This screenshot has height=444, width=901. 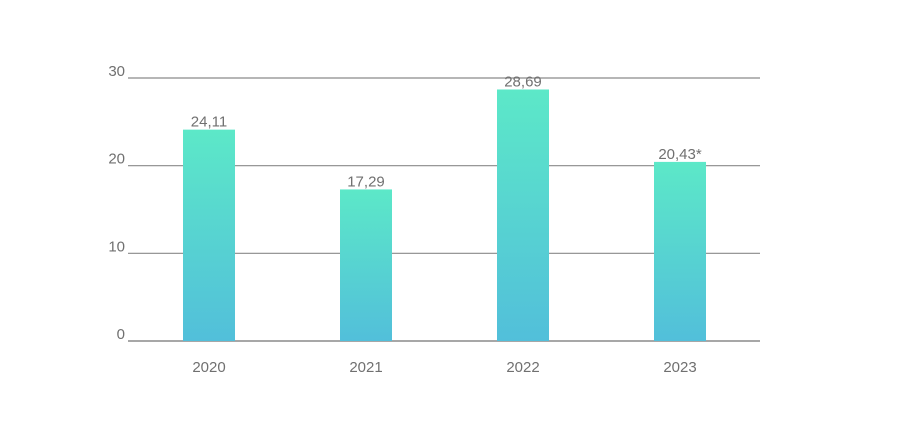 I want to click on data-label-2023: 20,43*, so click(x=680, y=154).